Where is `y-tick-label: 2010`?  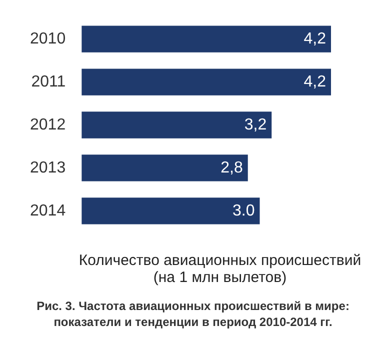 y-tick-label: 2010 is located at coordinates (48, 39).